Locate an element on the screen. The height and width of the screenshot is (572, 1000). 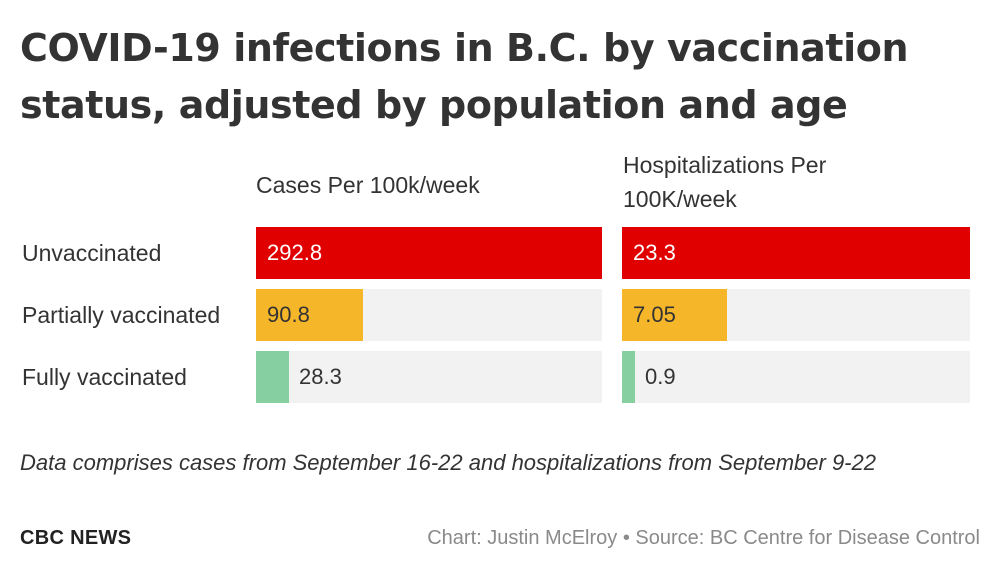
bar-track-fully-vaccinated-0: 28.3 is located at coordinates (429, 377).